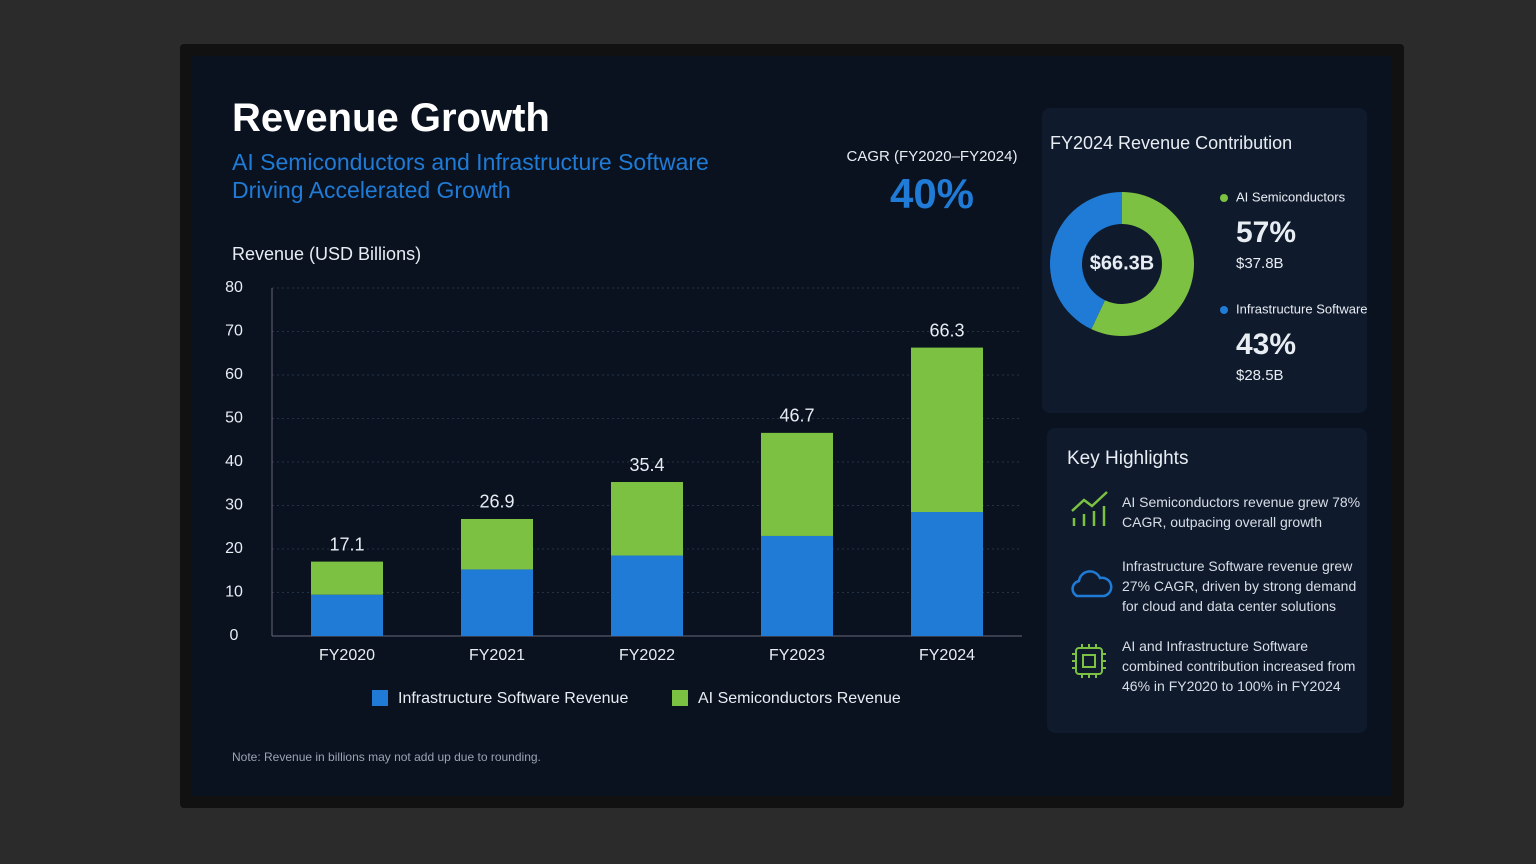  Describe the element at coordinates (234, 548) in the screenshot. I see `y-tick-label: 20` at that location.